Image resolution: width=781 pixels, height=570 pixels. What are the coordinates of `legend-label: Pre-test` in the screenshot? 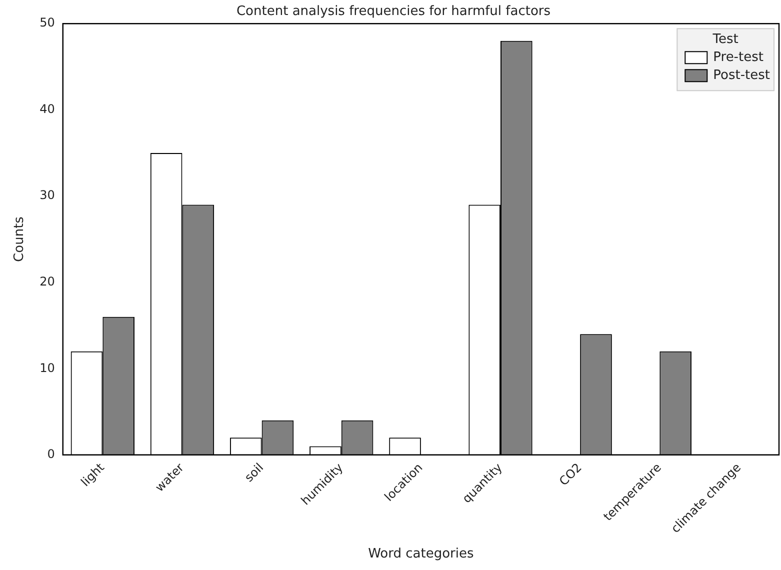 It's located at (738, 57).